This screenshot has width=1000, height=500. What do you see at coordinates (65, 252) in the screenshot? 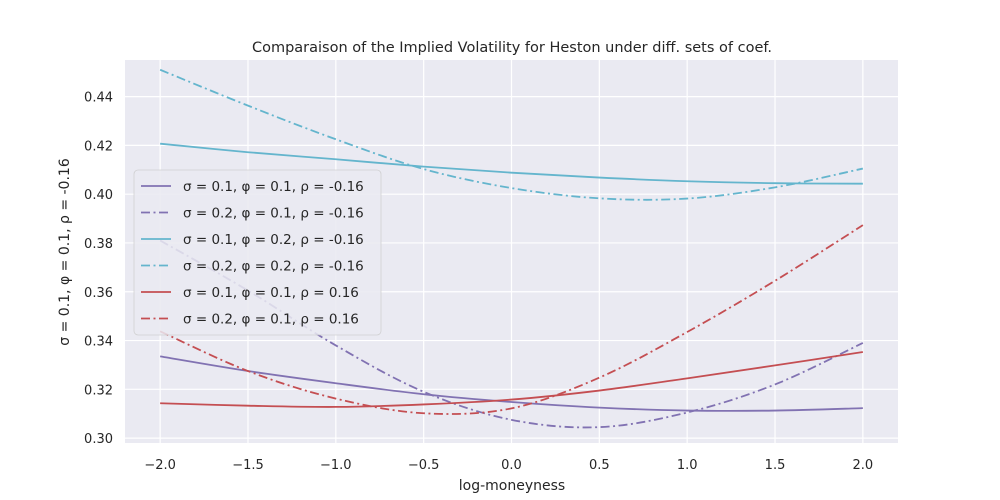
I see `y-axis-label: σ = 0.1, φ = 0.1, ρ = -0.16` at bounding box center [65, 252].